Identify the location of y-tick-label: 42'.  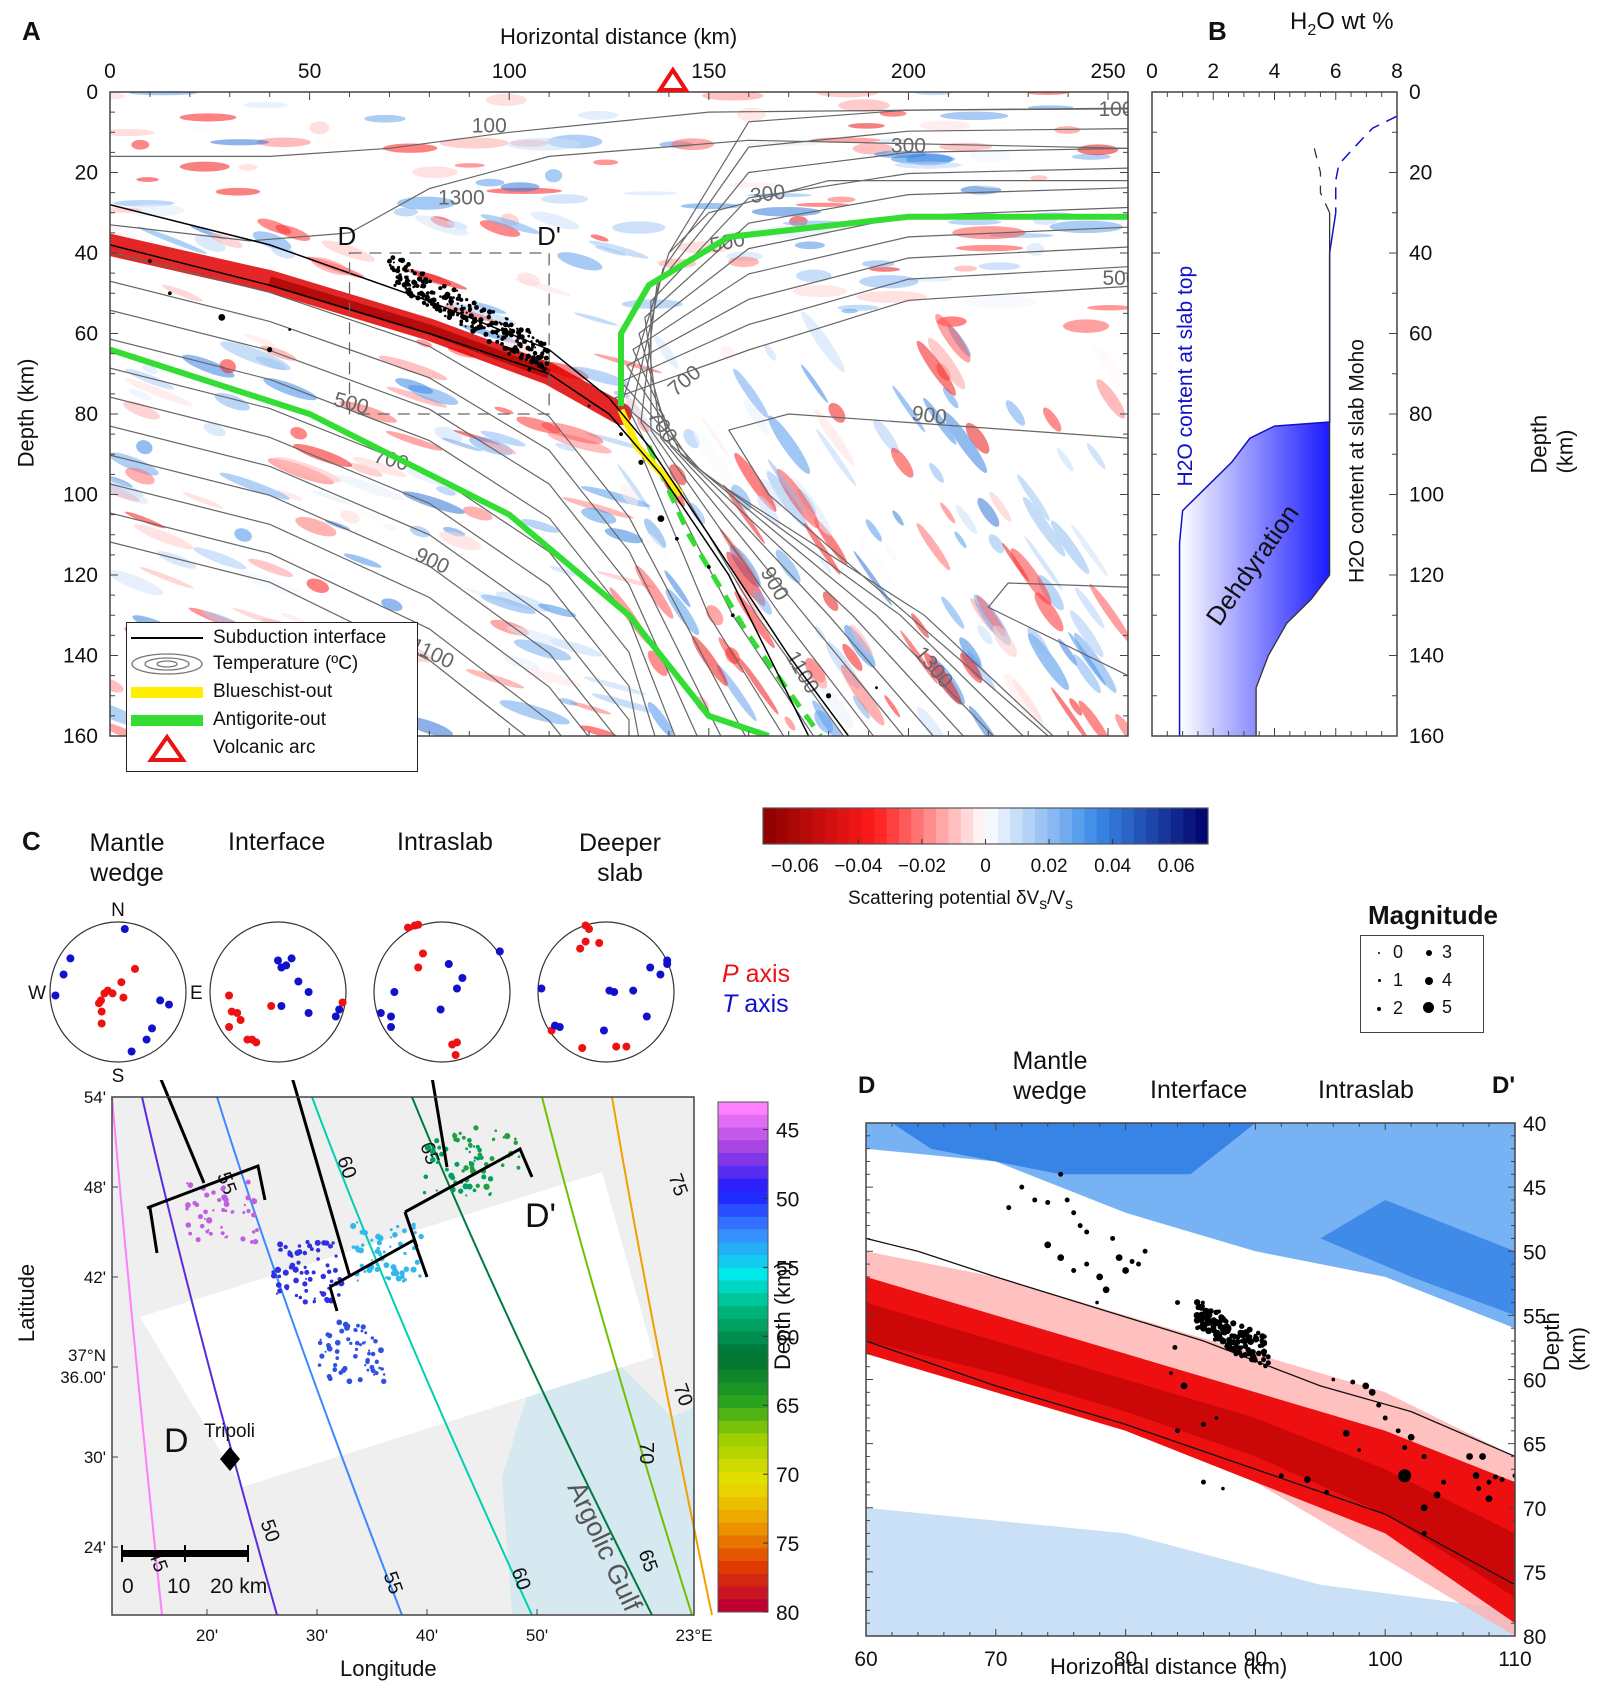
(95, 1277).